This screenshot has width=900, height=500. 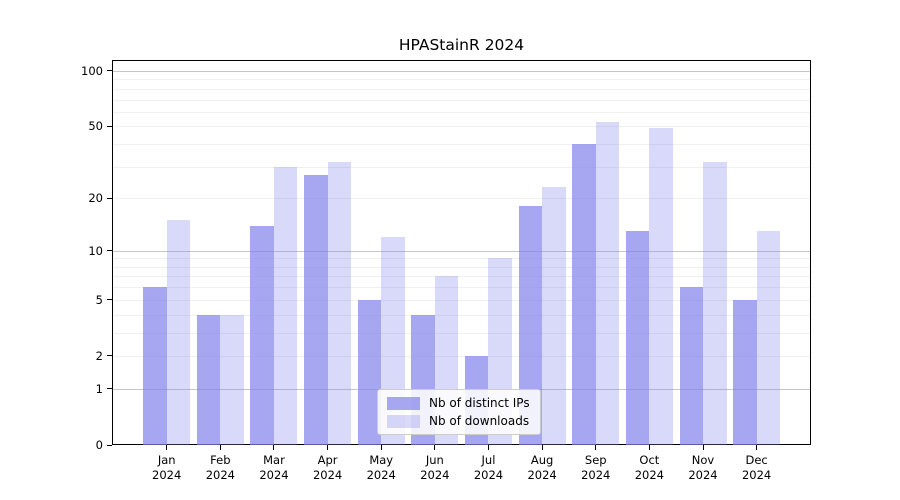 I want to click on bar-nb-of-distinct-ips-nov, so click(x=691, y=366).